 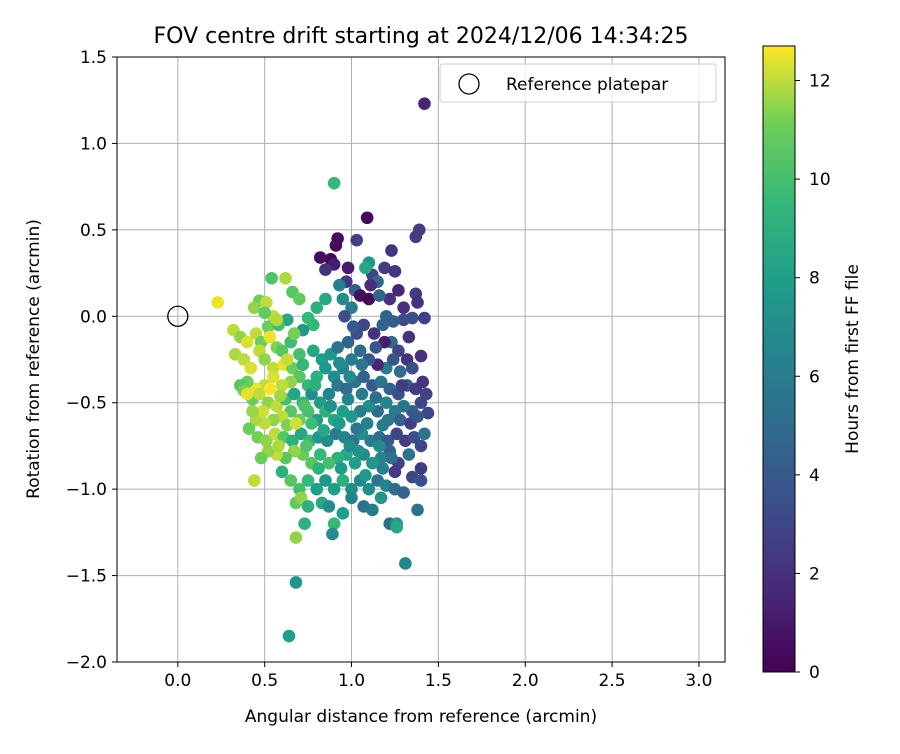 I want to click on colorbar-tick-label: 6, so click(x=814, y=377).